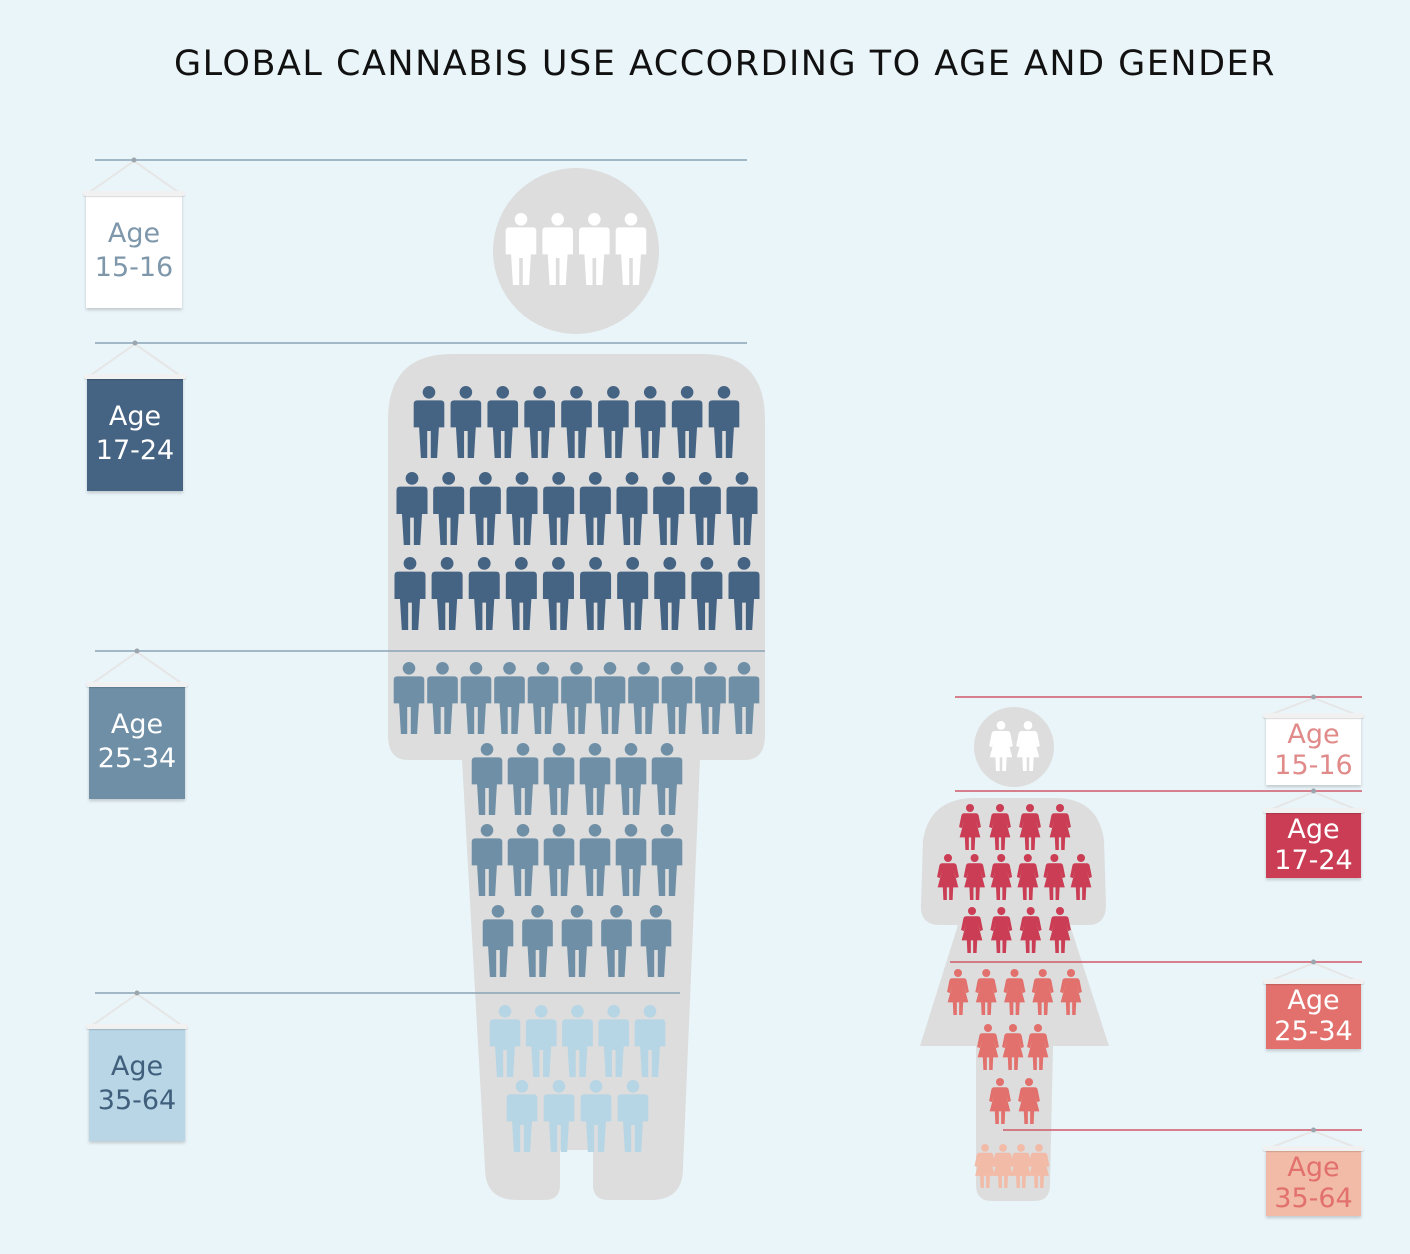  What do you see at coordinates (1313, 843) in the screenshot?
I see `female-age-17-24-banner: Age 17-24` at bounding box center [1313, 843].